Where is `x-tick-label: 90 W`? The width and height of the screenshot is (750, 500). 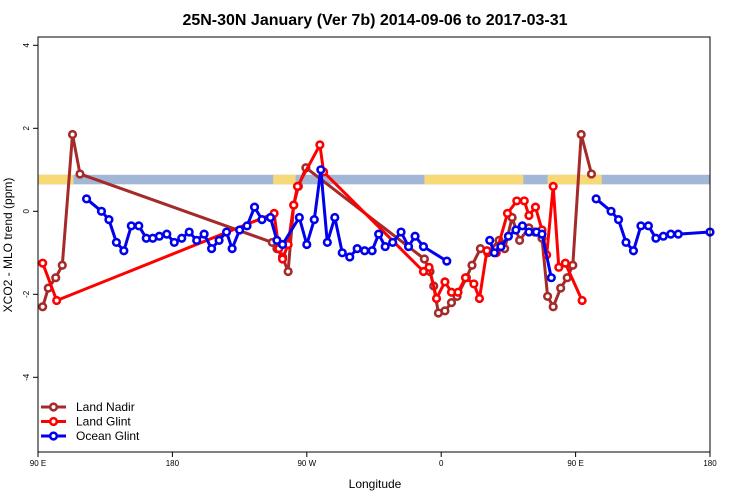 x-tick-label: 90 W is located at coordinates (306, 463).